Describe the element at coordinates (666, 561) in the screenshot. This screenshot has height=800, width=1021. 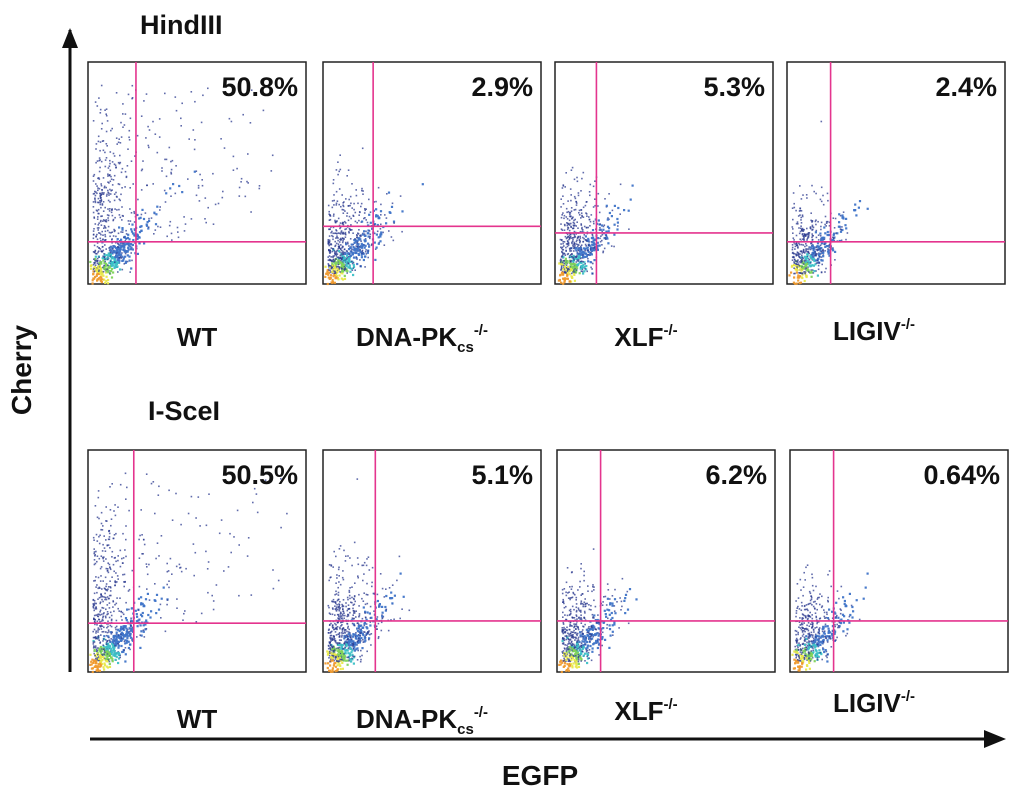
I see `scatter-panel: 6.2%` at that location.